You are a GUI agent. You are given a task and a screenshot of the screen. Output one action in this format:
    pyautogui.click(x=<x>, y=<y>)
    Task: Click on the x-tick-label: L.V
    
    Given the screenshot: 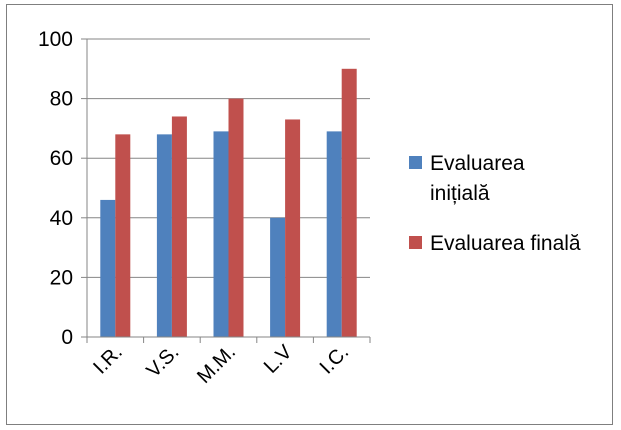 What is the action you would take?
    pyautogui.click(x=278, y=359)
    